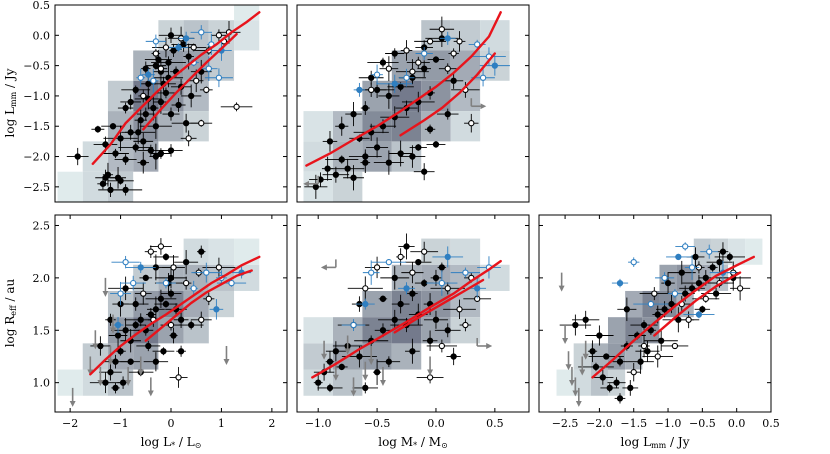 This screenshot has width=830, height=454. Describe the element at coordinates (221, 423) in the screenshot. I see `x-tick-label: 1` at that location.